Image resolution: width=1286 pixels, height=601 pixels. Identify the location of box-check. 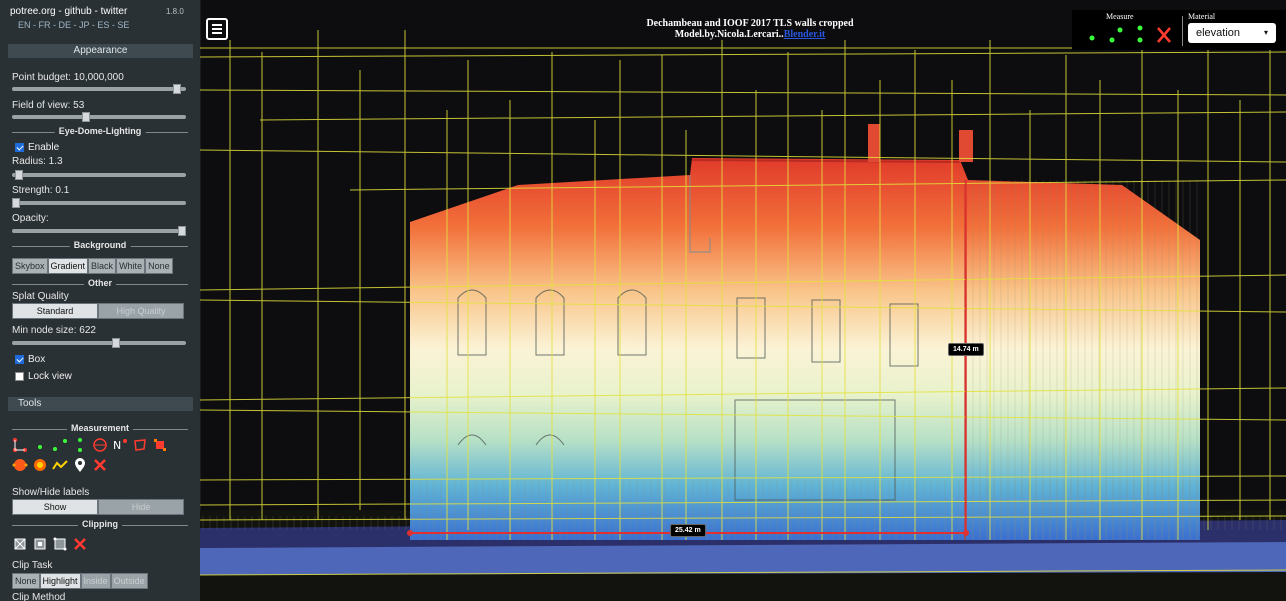
(19, 359).